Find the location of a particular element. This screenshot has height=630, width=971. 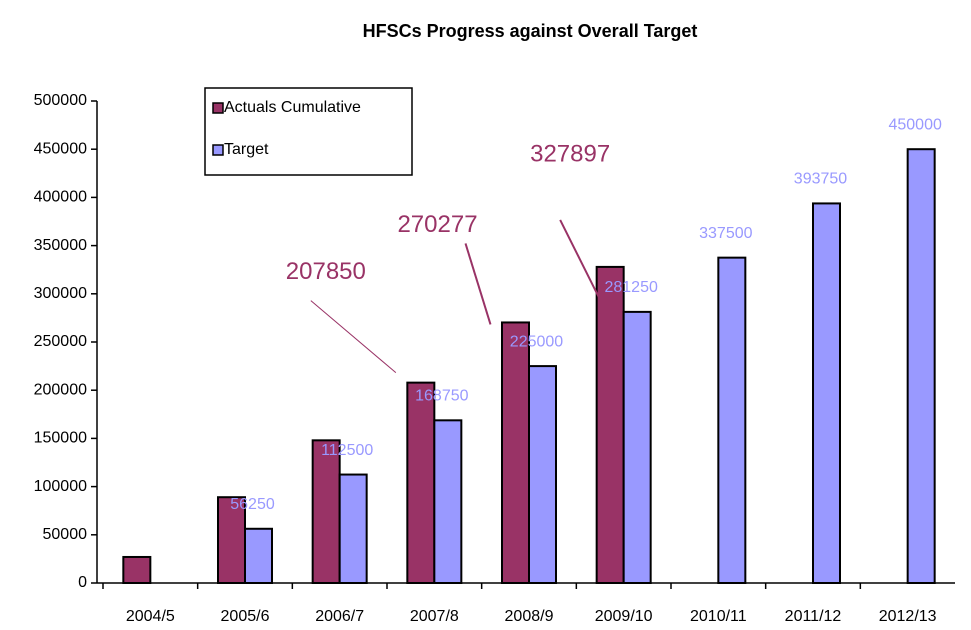

y-tick-label: 350000 is located at coordinates (60, 245).